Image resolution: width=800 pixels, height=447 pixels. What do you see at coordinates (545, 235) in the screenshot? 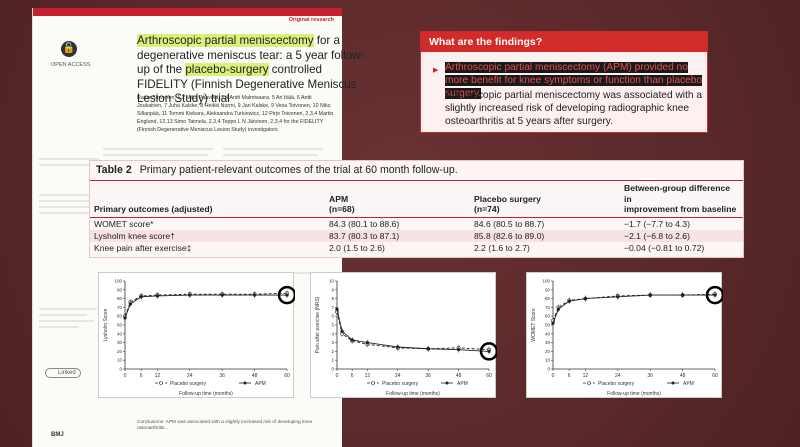
I see `cell-placebo: 85.8 (82.6 to 89.0)` at bounding box center [545, 235].